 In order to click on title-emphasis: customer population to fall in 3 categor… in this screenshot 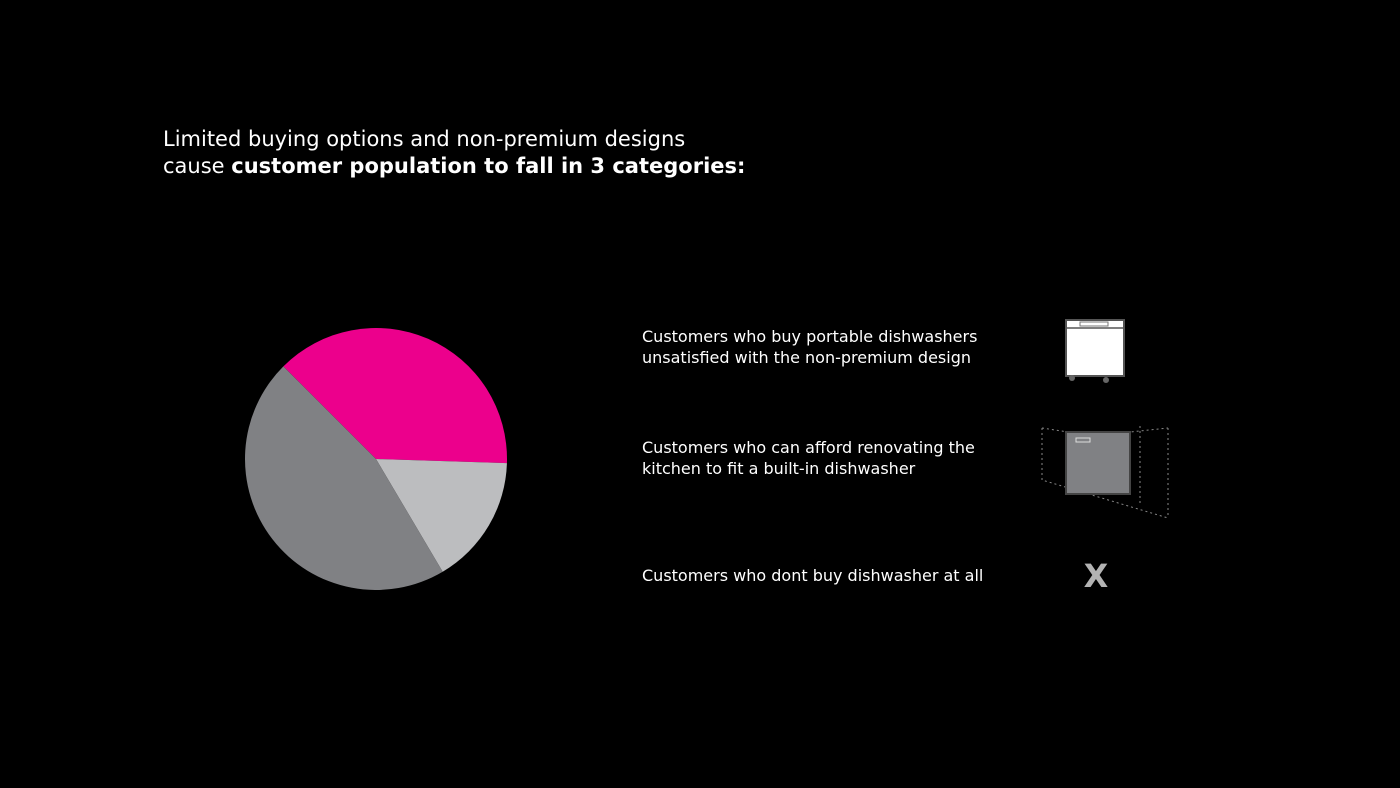, I will do `click(488, 166)`.